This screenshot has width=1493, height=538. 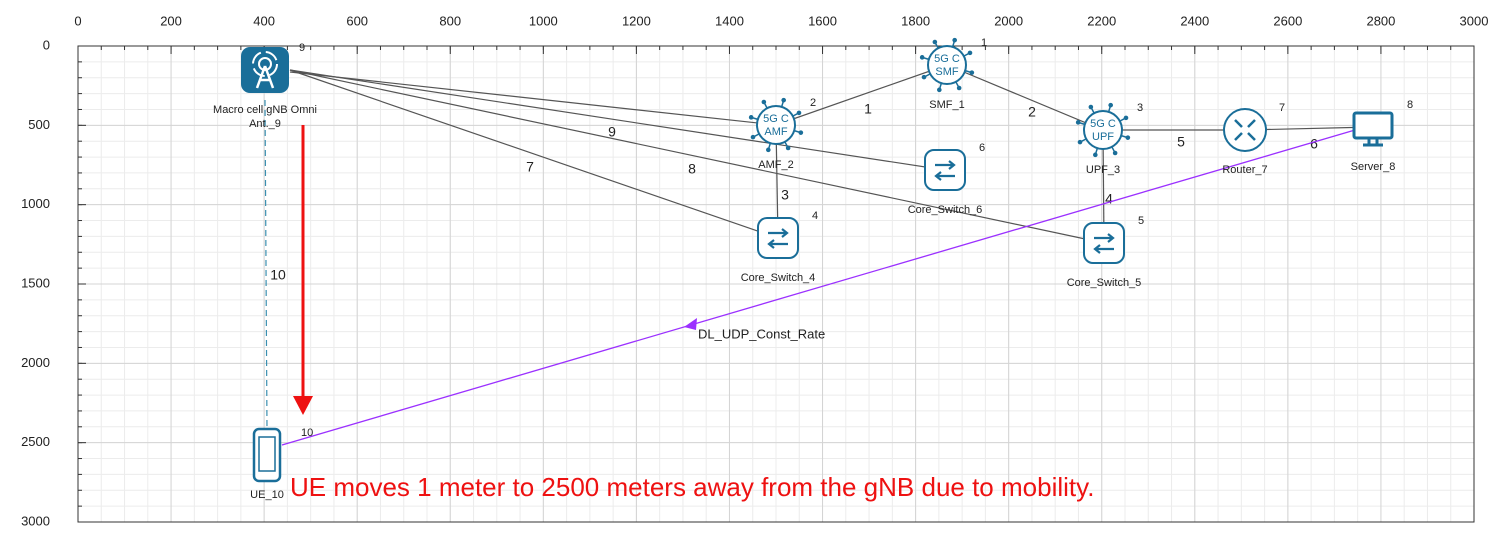 What do you see at coordinates (77, 20) in the screenshot?
I see `x-tick-label: 0` at bounding box center [77, 20].